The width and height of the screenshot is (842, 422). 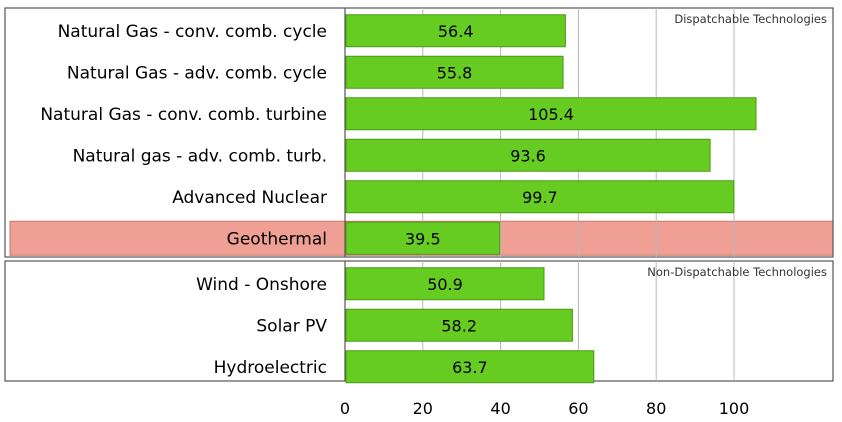 I want to click on category-label: Natural Gas - conv. comb. turbine, so click(x=183, y=115).